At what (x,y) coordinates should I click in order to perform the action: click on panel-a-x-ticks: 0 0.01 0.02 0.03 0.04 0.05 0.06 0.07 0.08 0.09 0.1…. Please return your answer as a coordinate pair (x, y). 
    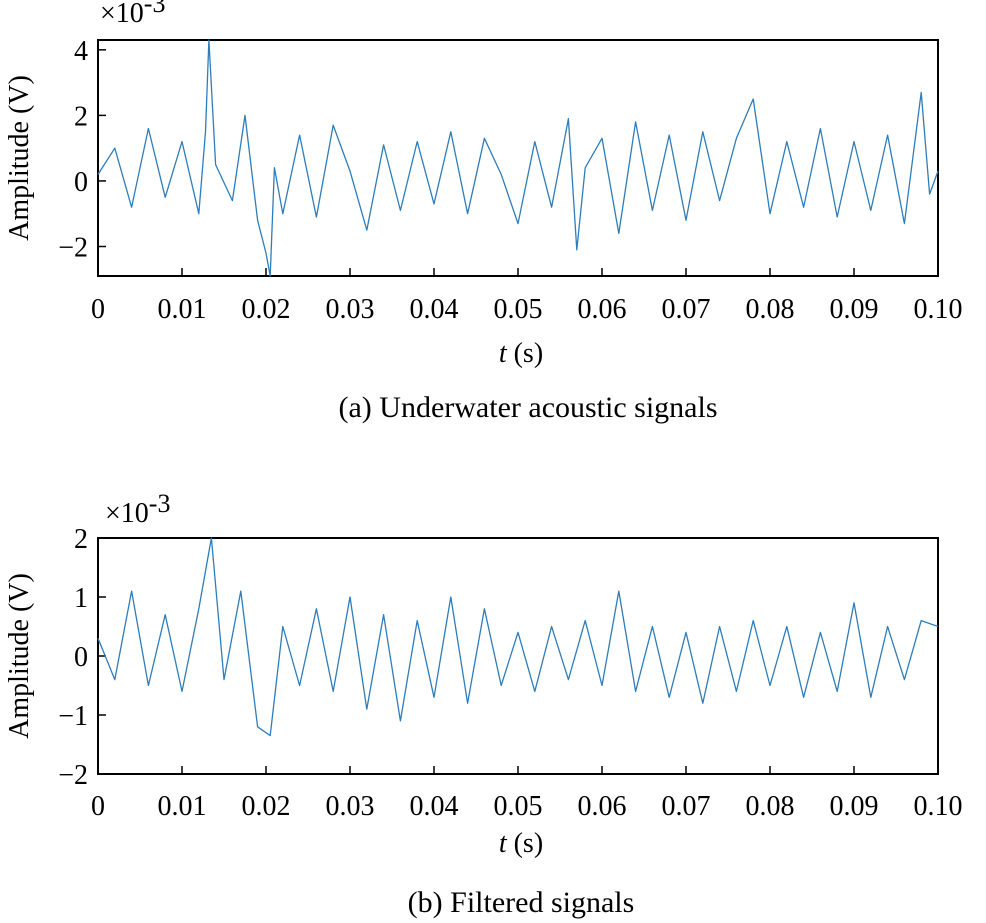
    Looking at the image, I should click on (527, 296).